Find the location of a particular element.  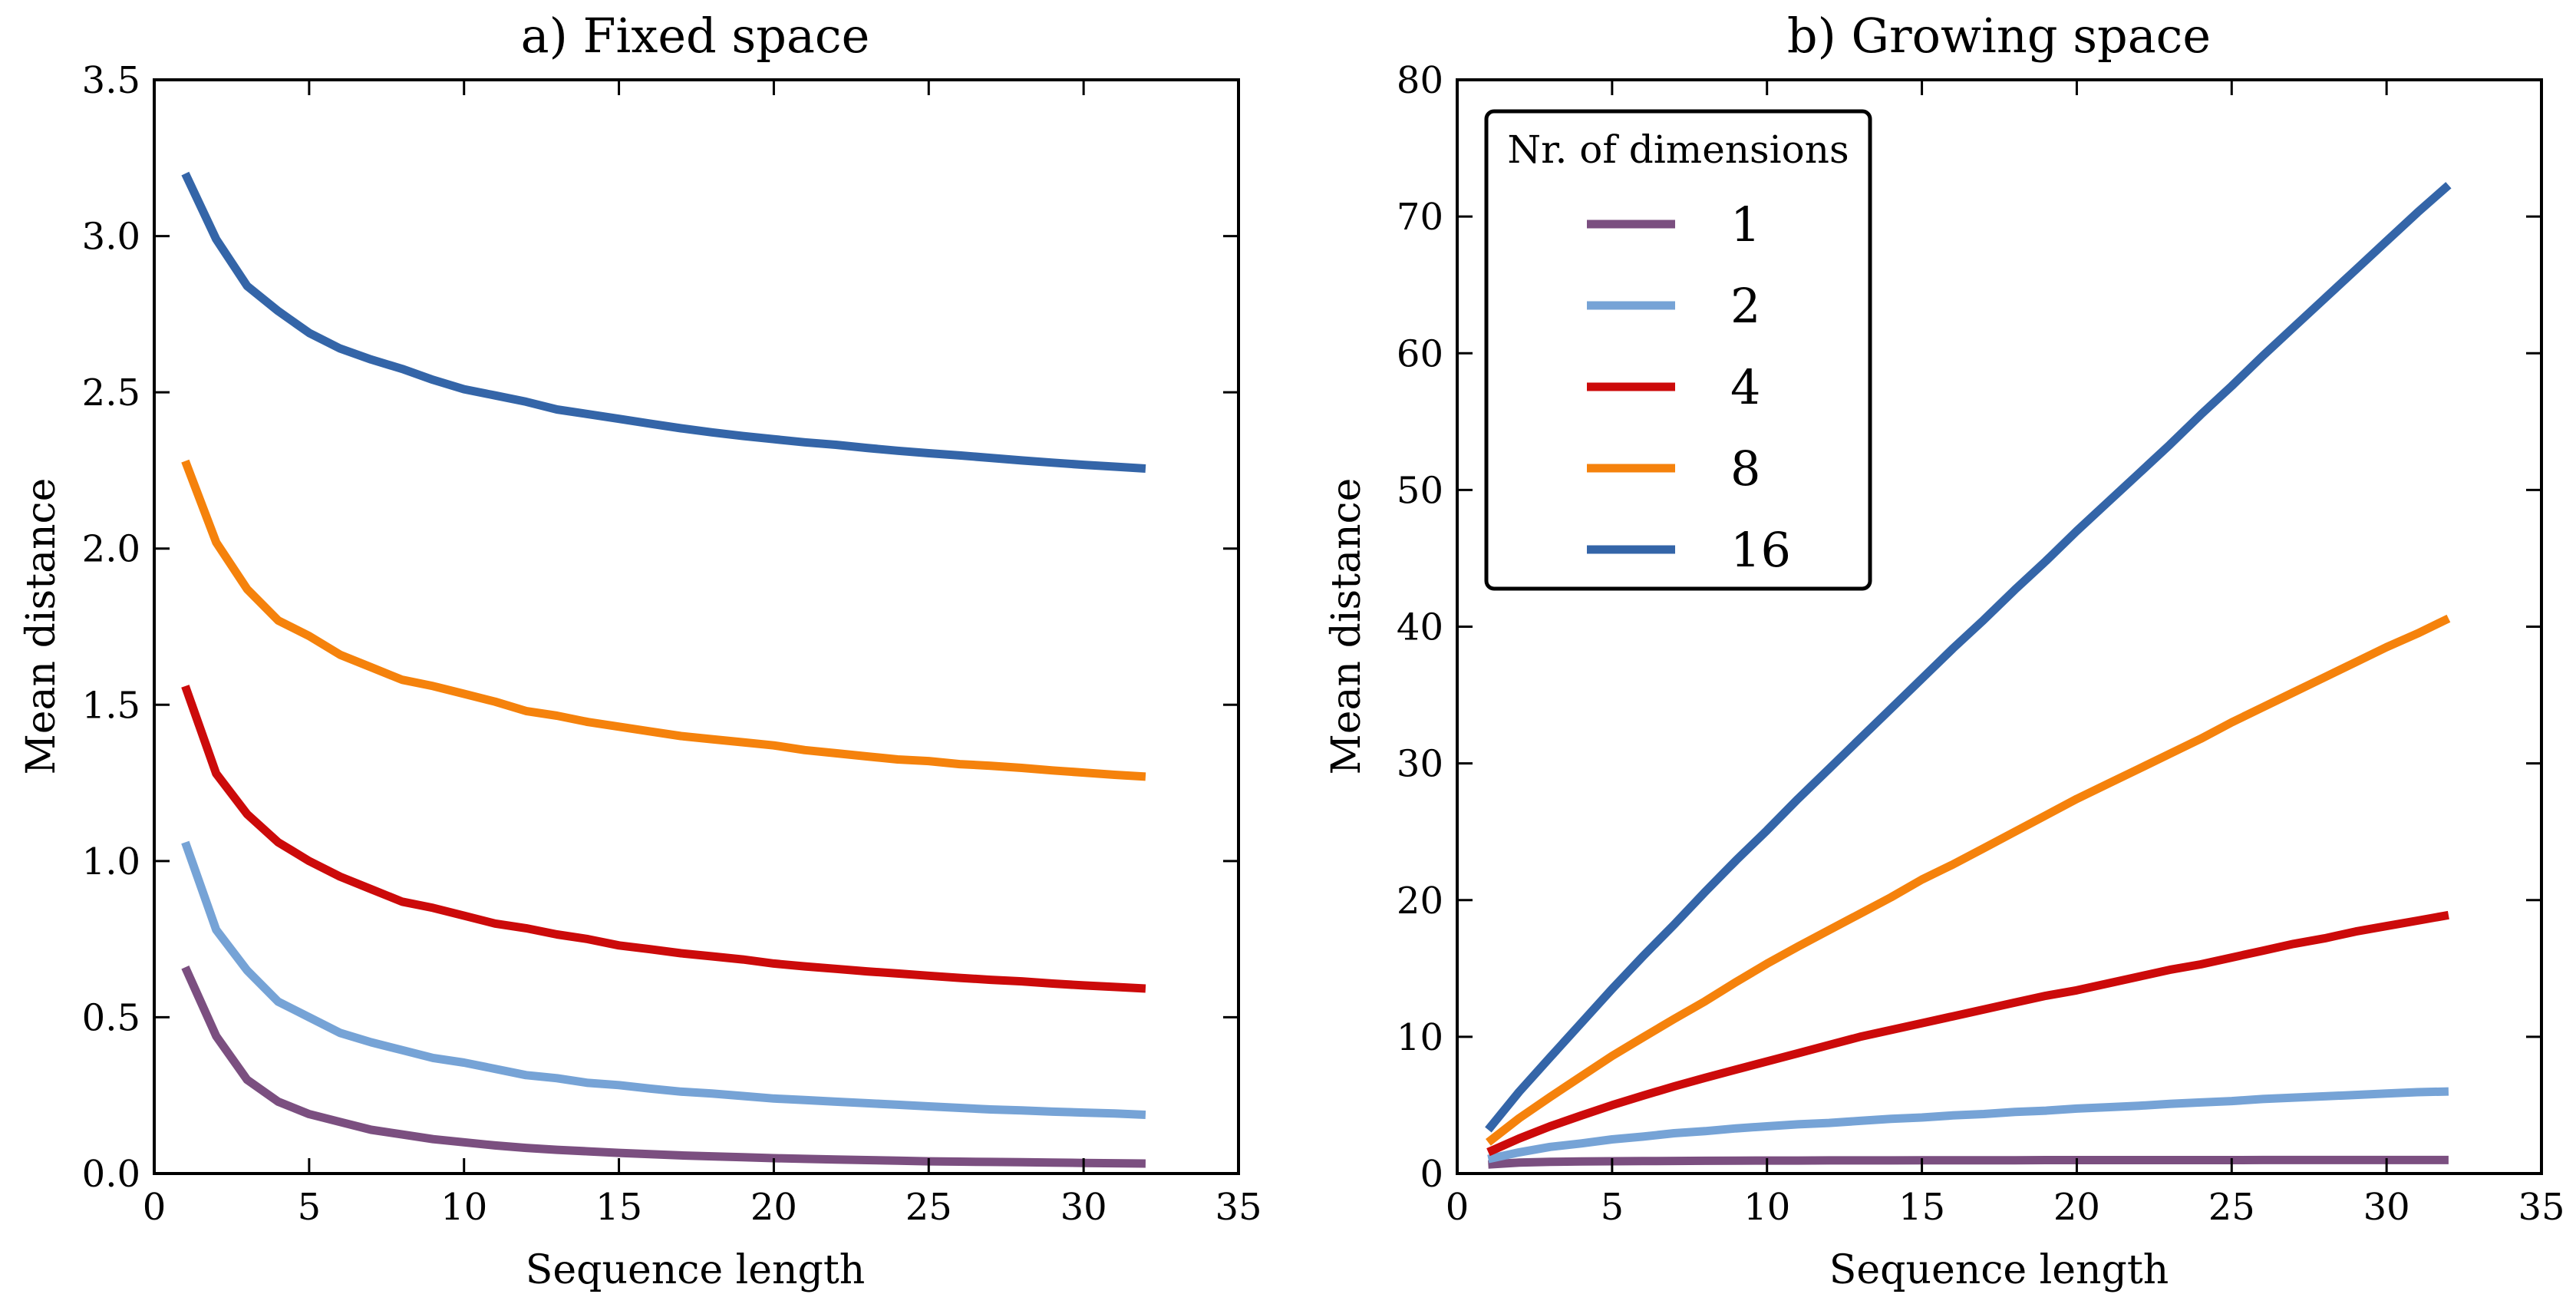

panel-a-y-tick-label: 2.5 is located at coordinates (111, 392).